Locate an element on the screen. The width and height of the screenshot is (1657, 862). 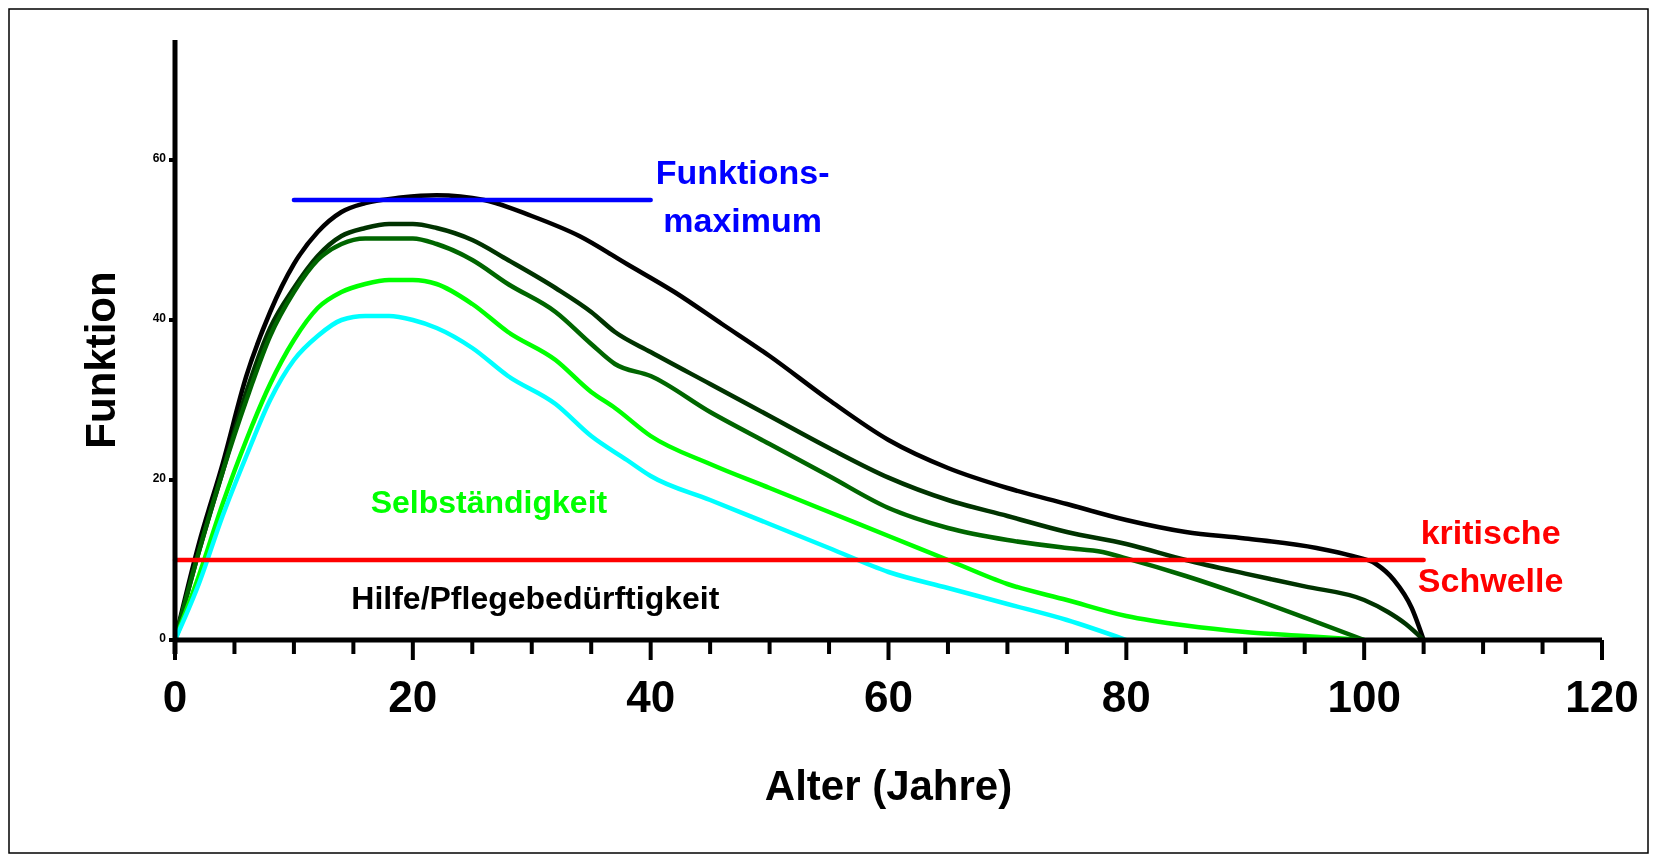
x-tick-label: 120 is located at coordinates (1602, 696).